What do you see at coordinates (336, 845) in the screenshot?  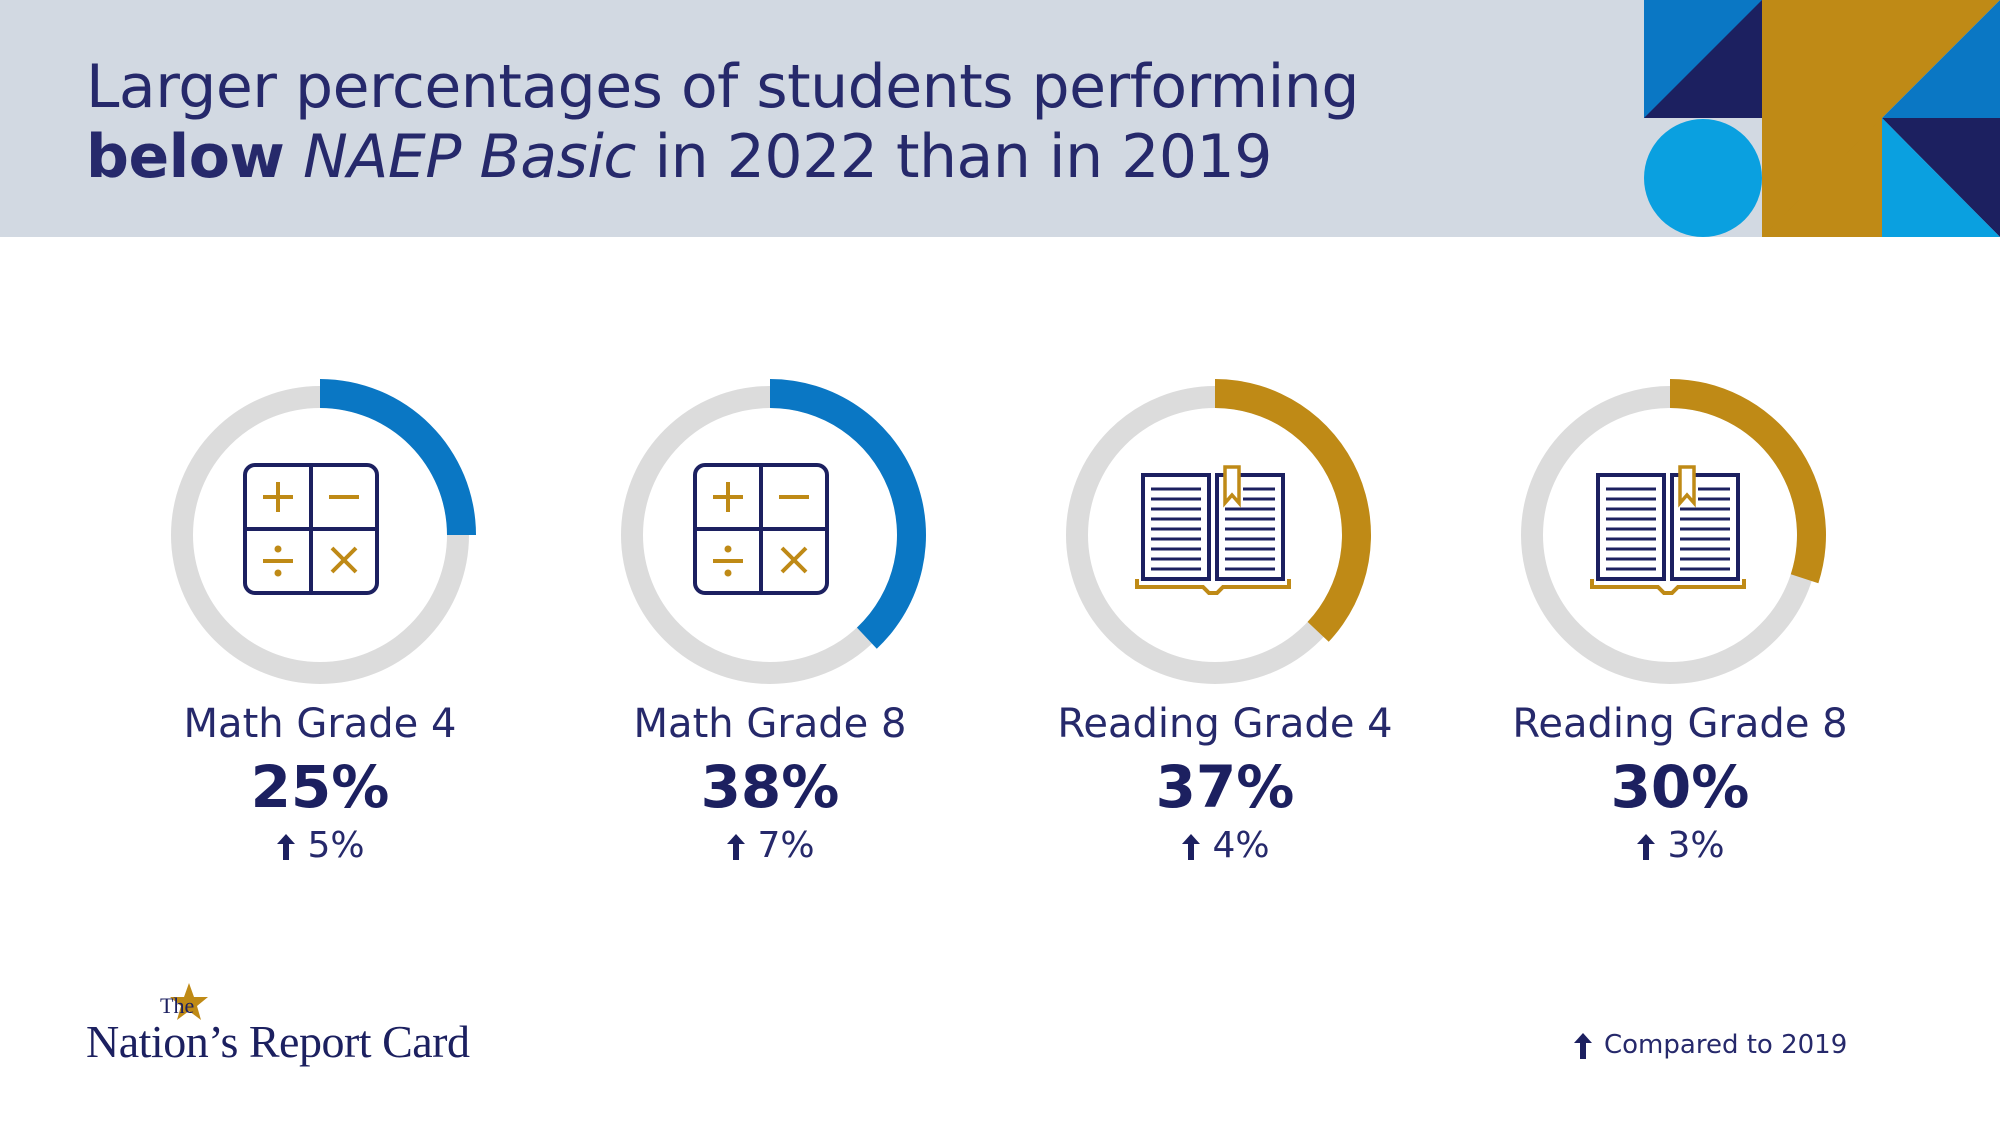 I see `change-value: 5%` at bounding box center [336, 845].